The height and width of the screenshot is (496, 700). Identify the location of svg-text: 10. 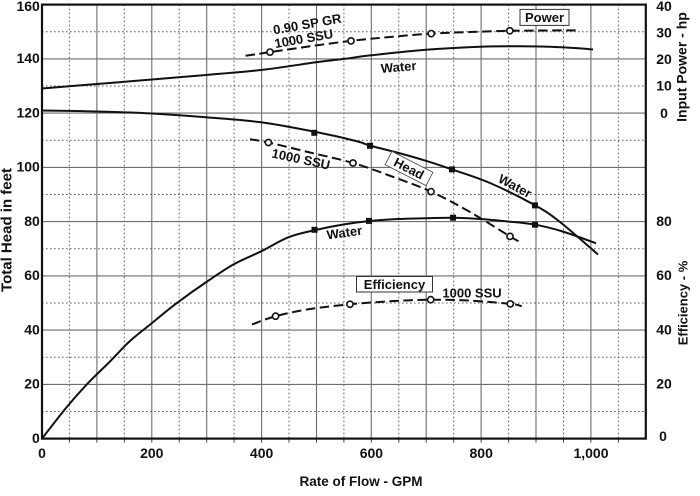
(664, 86).